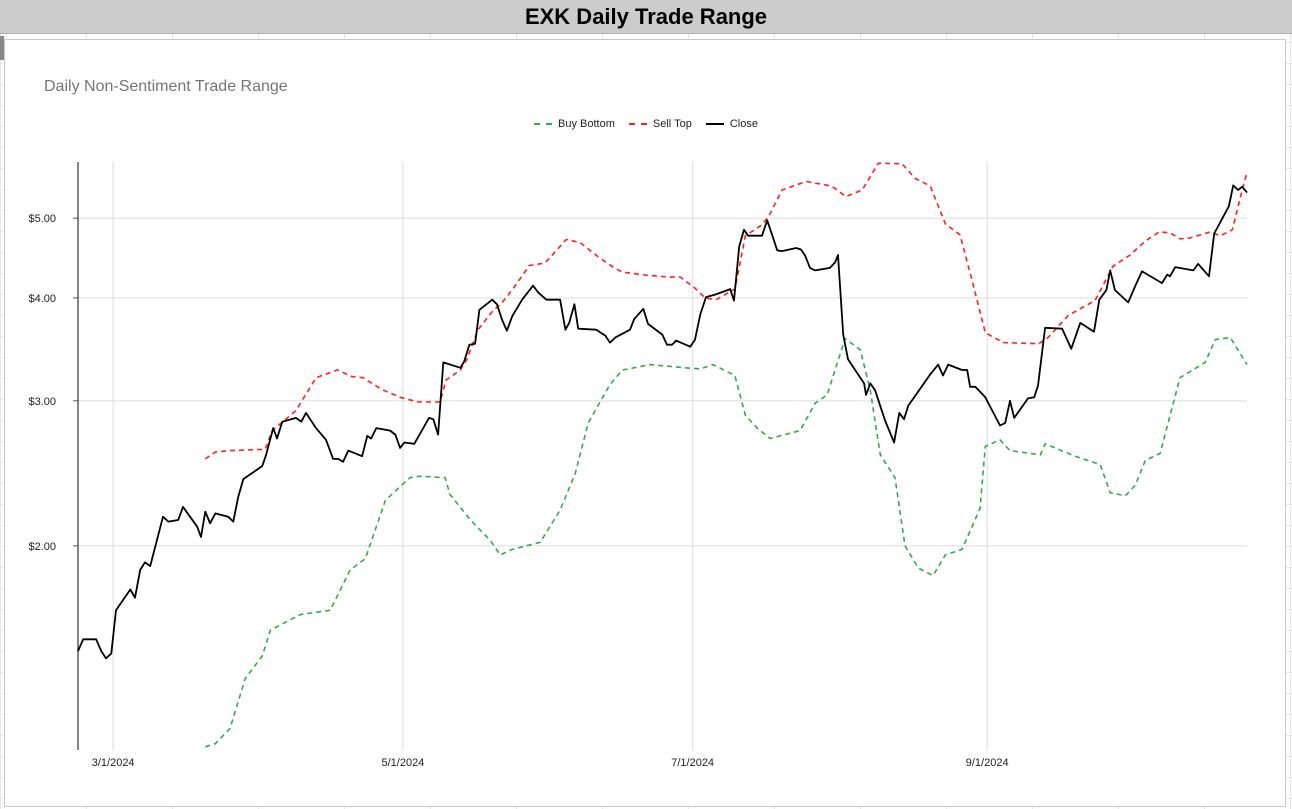 Image resolution: width=1292 pixels, height=809 pixels. Describe the element at coordinates (42, 299) in the screenshot. I see `y-tick-label: $4.00` at that location.